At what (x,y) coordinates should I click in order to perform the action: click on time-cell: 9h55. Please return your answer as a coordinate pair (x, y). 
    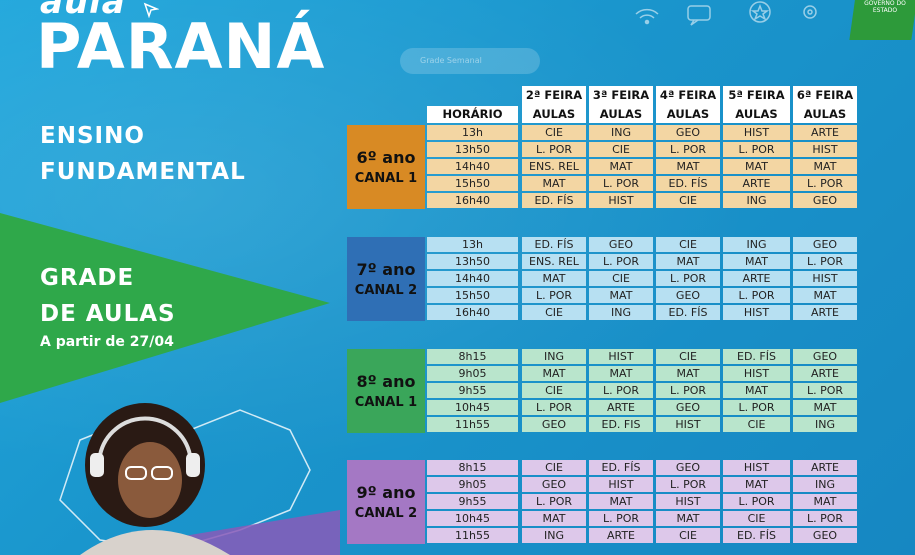
    Looking at the image, I should click on (472, 501).